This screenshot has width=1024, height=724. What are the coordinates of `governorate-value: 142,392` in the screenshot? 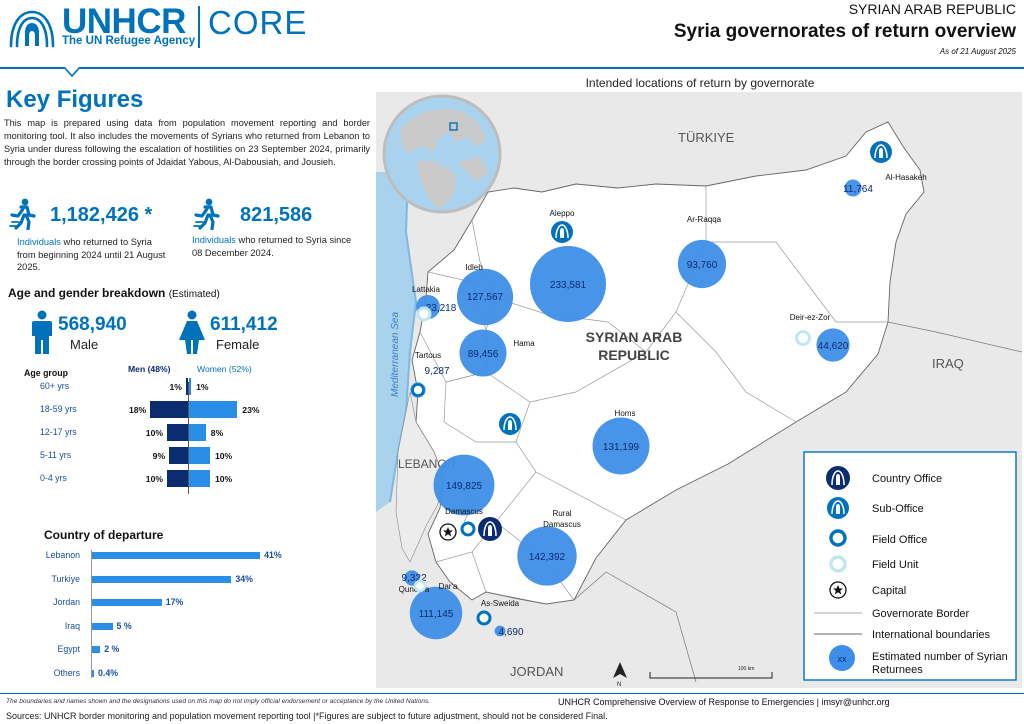 It's located at (547, 557).